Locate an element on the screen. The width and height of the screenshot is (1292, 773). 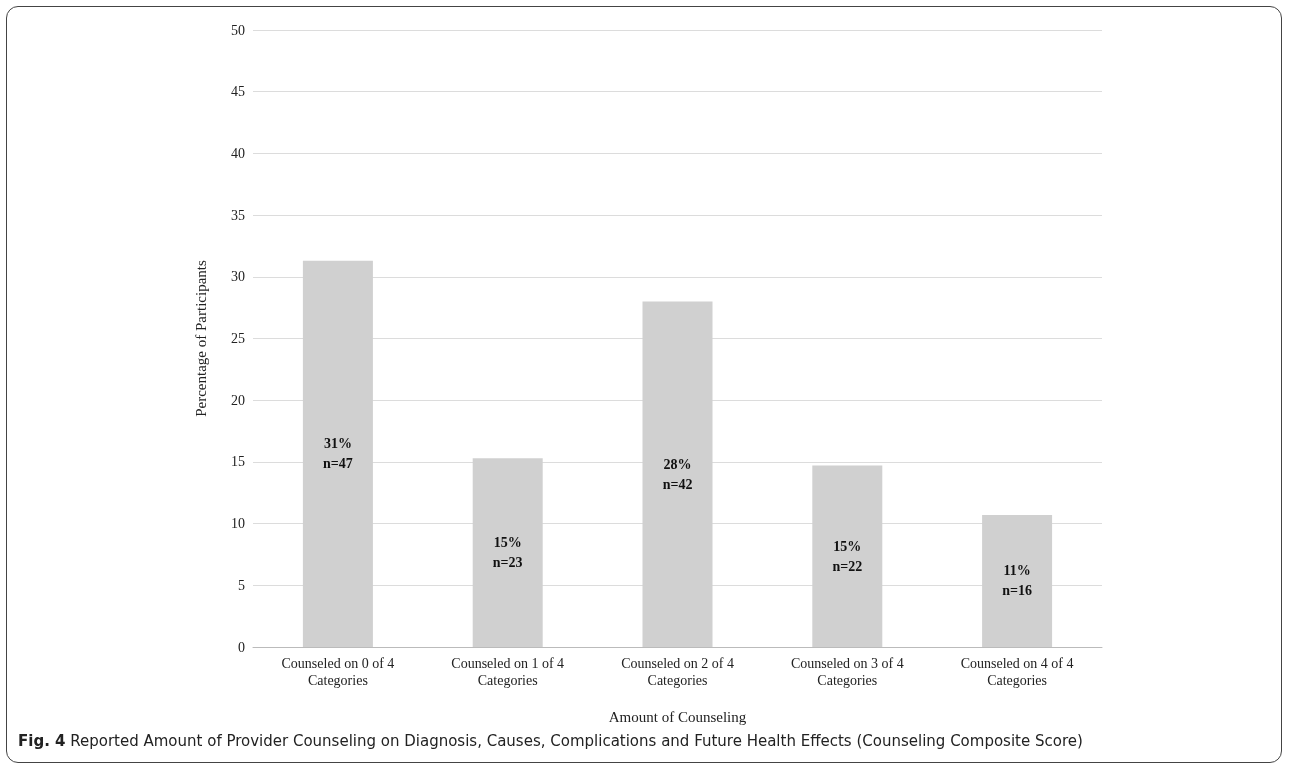
data-label: 15% n=22 is located at coordinates (847, 556).